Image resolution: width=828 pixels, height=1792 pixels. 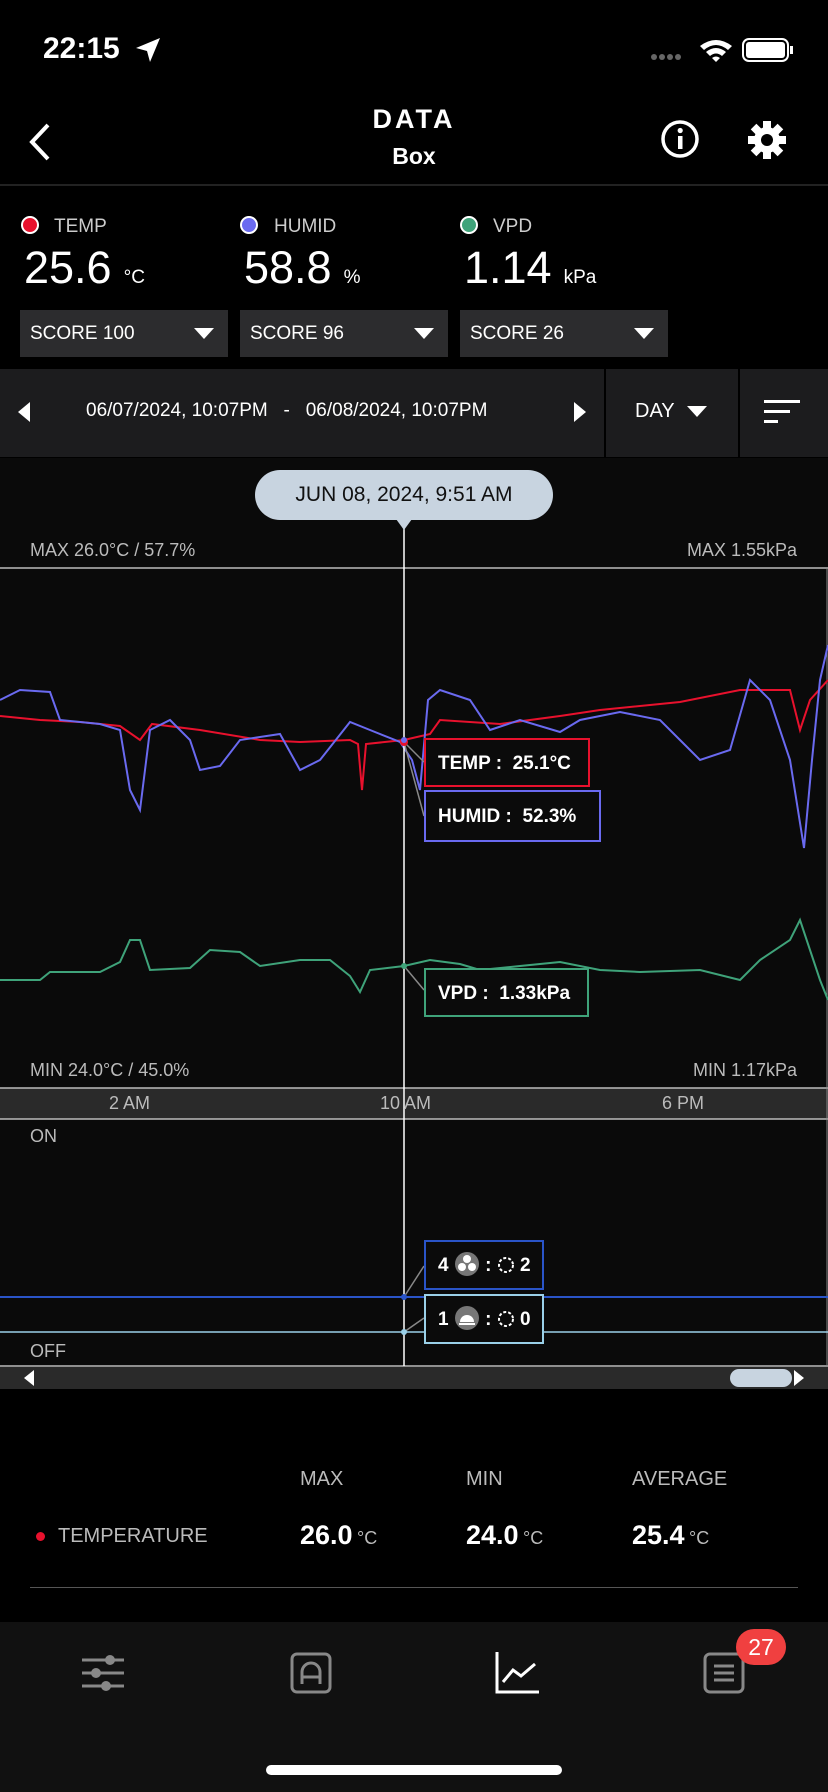 What do you see at coordinates (761, 1647) in the screenshot?
I see `notification-badge: 27` at bounding box center [761, 1647].